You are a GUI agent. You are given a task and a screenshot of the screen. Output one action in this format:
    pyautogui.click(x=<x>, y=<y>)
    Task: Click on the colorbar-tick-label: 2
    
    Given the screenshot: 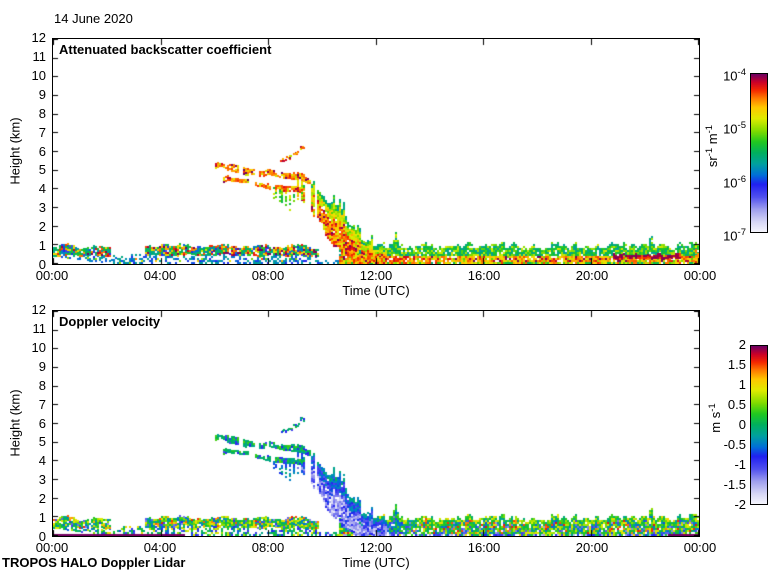 What is the action you would take?
    pyautogui.click(x=742, y=344)
    